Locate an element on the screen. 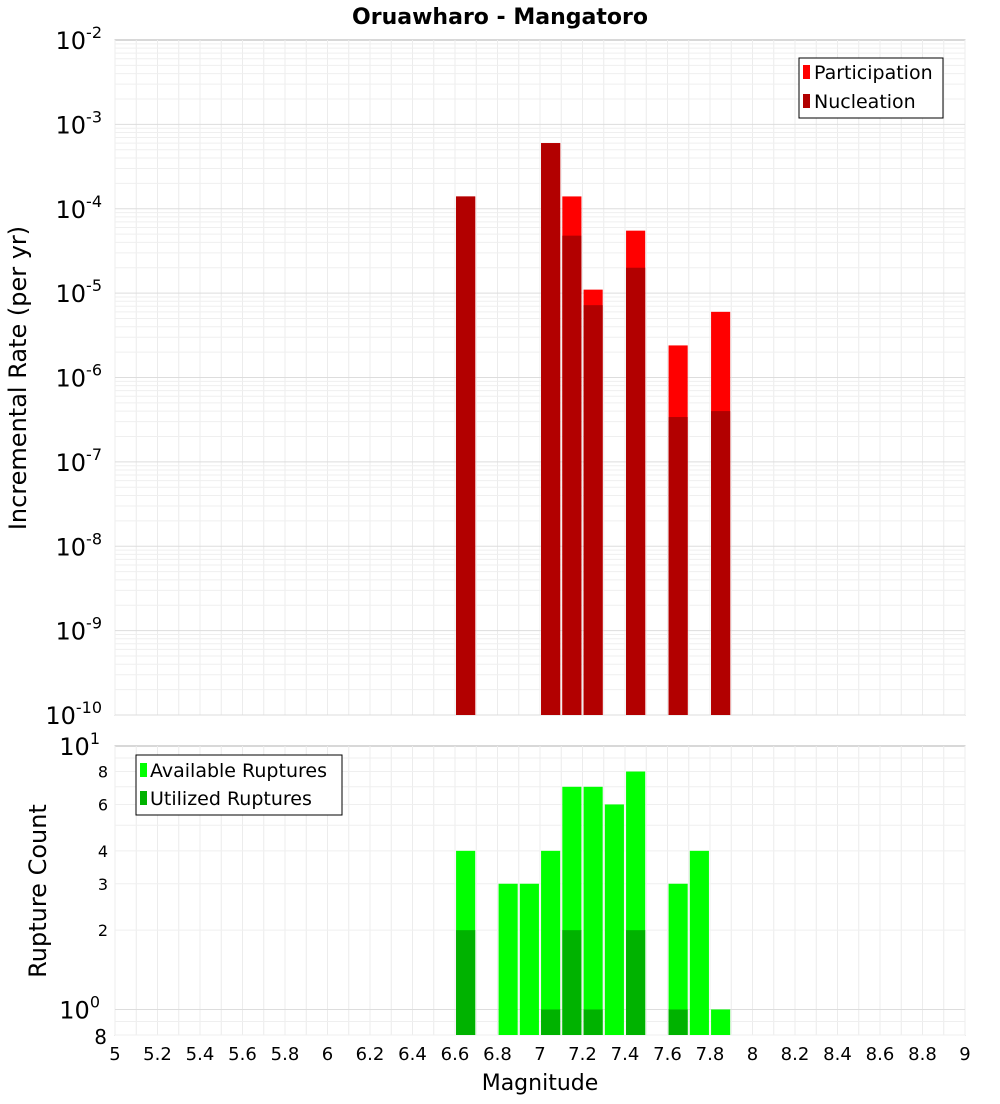 This screenshot has width=1000, height=1104. legend-swatch-available is located at coordinates (143, 770).